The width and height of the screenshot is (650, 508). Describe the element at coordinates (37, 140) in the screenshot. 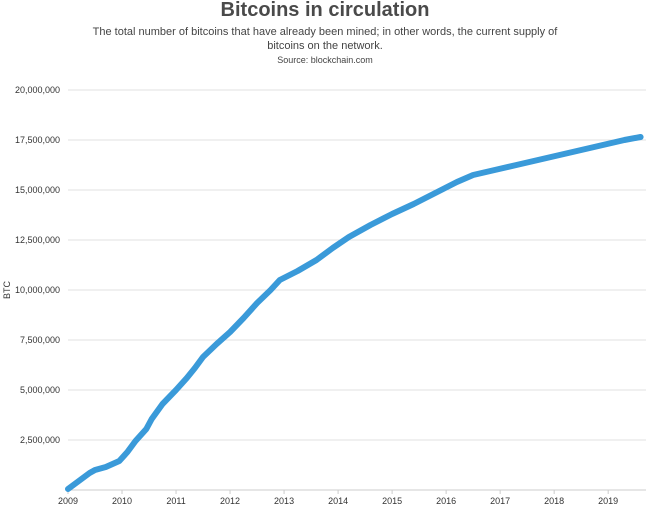

I see `y-tick-label: 17,500,000` at that location.